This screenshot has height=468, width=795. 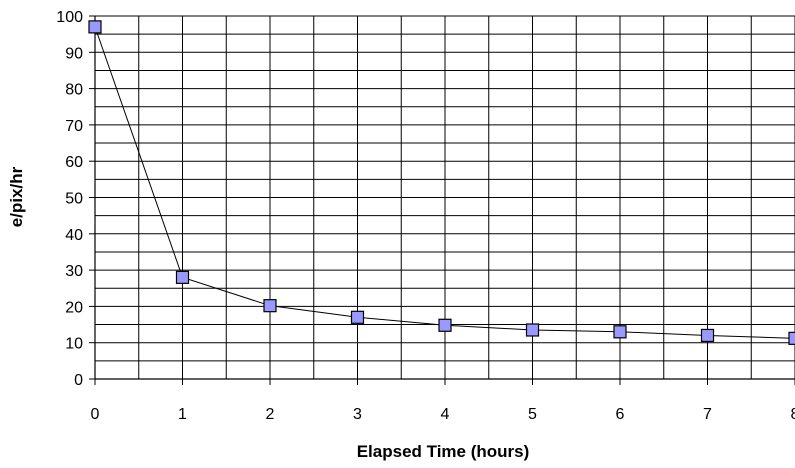 I want to click on y-tick-label: 0, so click(x=78, y=380).